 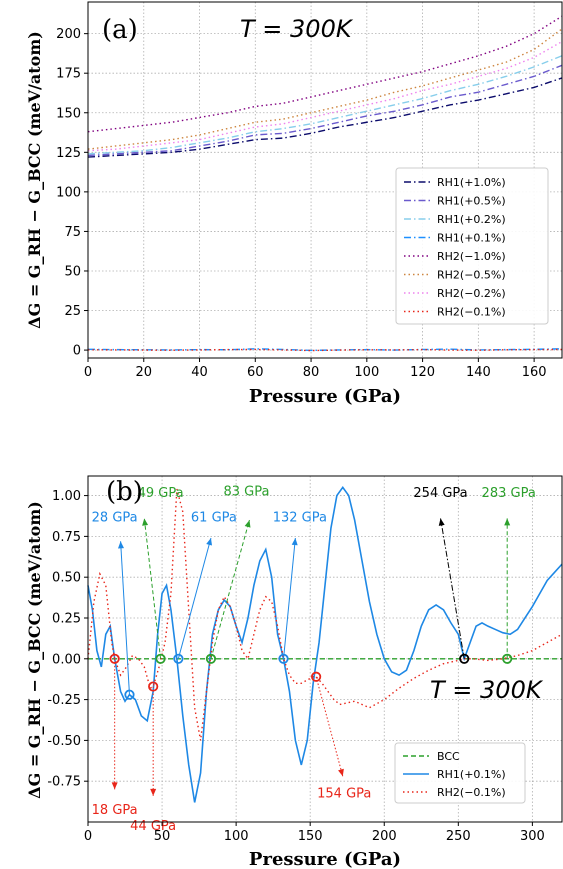 I want to click on panel-a-annotation: T = 300K, so click(x=297, y=29).